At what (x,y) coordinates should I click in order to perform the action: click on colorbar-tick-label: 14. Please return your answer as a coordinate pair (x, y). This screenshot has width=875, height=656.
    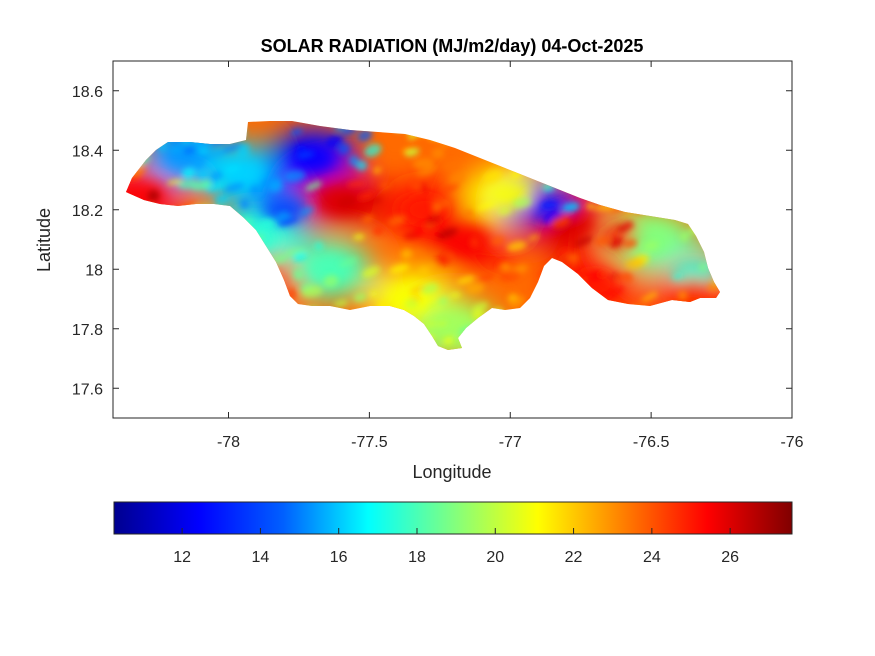
    Looking at the image, I should click on (261, 557).